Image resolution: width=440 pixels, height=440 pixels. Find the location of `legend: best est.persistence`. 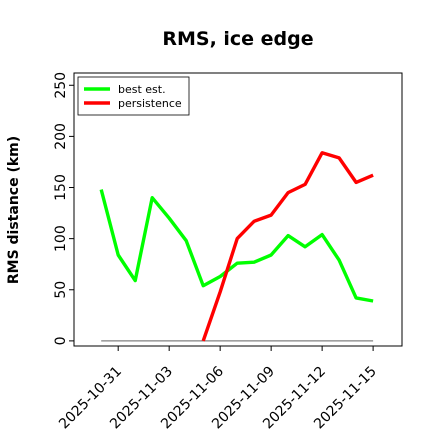

legend: best est.persistence is located at coordinates (133, 96).